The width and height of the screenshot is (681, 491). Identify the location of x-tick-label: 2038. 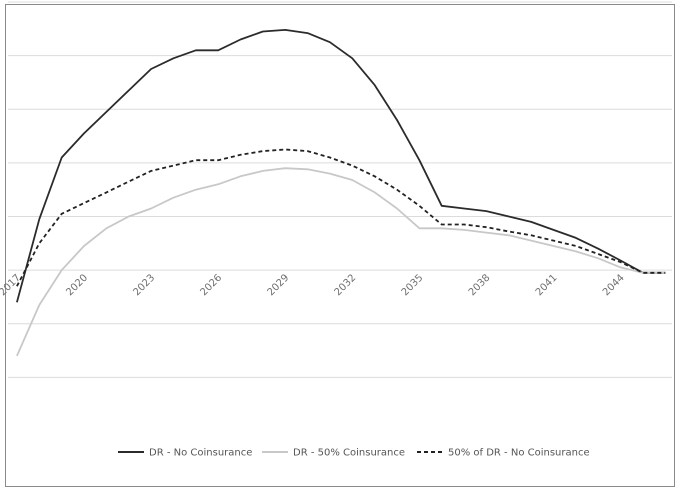
(480, 285).